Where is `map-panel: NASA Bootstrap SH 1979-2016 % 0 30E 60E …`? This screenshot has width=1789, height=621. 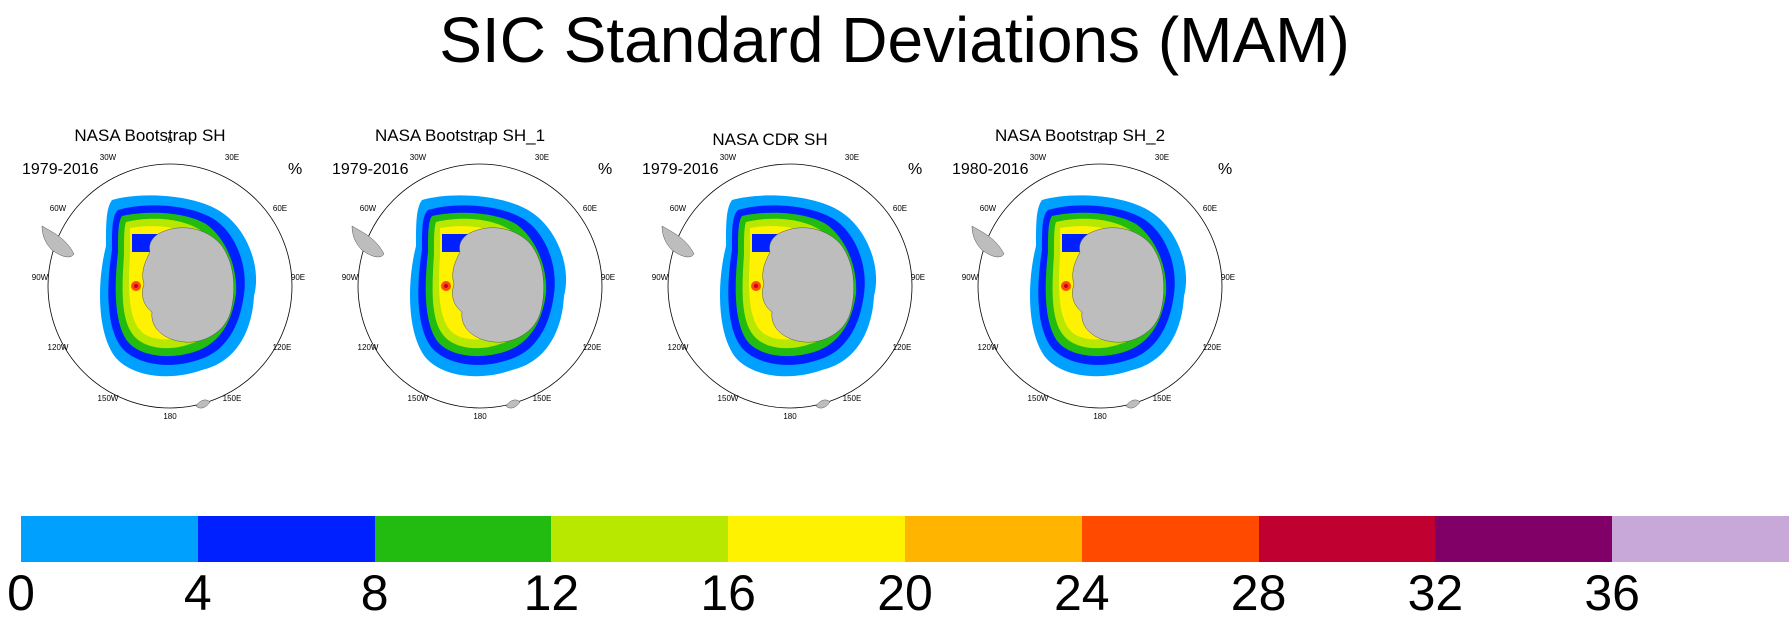 map-panel: NASA Bootstrap SH 1979-2016 % 0 30E 60E … is located at coordinates (170, 305).